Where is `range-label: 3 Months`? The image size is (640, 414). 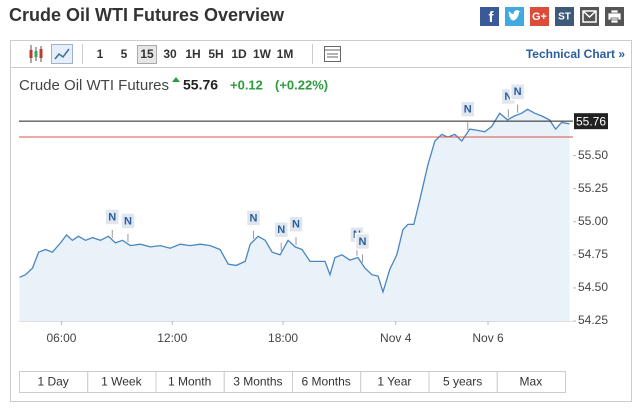
range-label: 3 Months is located at coordinates (257, 382).